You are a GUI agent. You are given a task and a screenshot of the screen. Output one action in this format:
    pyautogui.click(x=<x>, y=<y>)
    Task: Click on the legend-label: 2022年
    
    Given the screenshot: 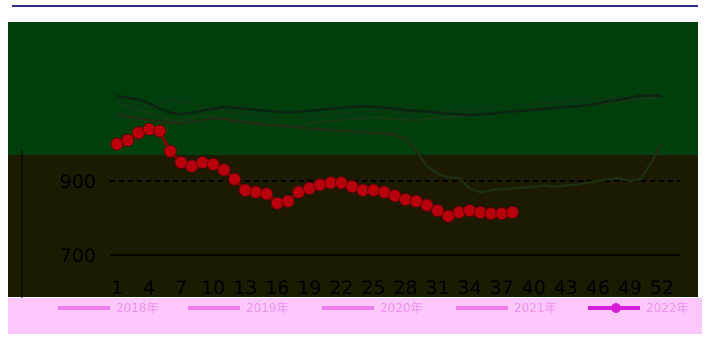 What is the action you would take?
    pyautogui.click(x=667, y=308)
    